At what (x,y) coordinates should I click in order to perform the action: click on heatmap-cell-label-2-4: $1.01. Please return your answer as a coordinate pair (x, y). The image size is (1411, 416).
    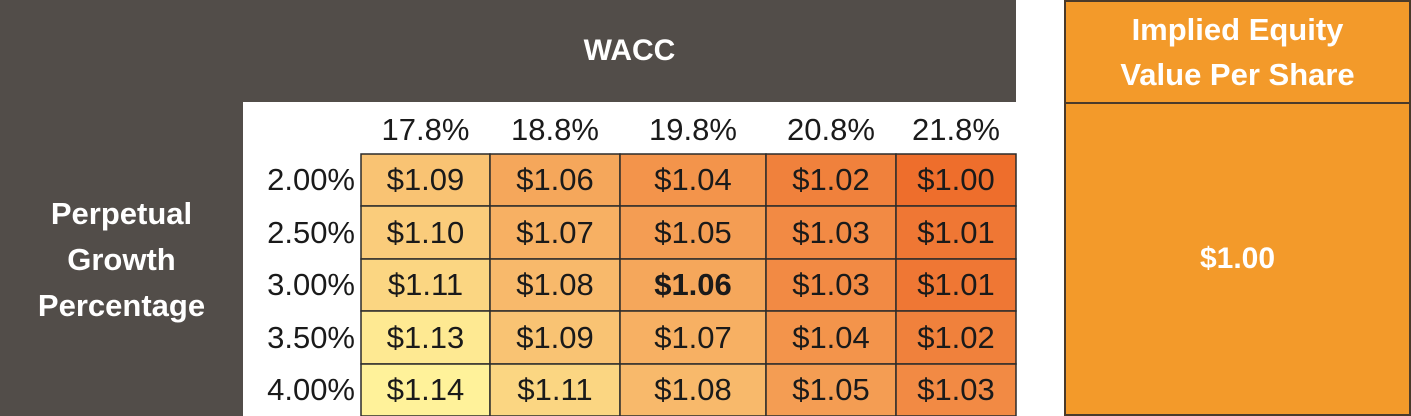
    Looking at the image, I should click on (956, 284).